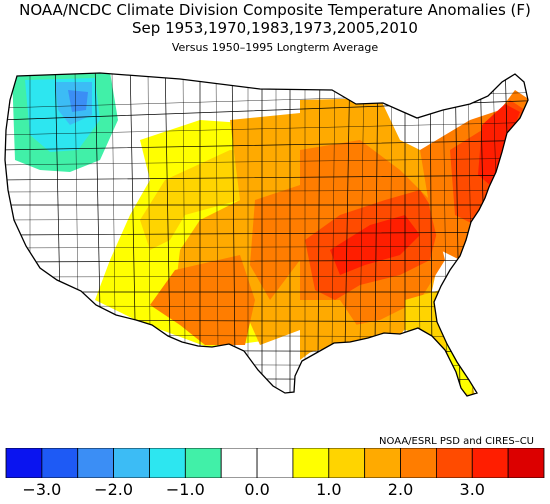  What do you see at coordinates (456, 441) in the screenshot?
I see `data-credit: NOAA/ESRL PSD and CIRES–CU` at bounding box center [456, 441].